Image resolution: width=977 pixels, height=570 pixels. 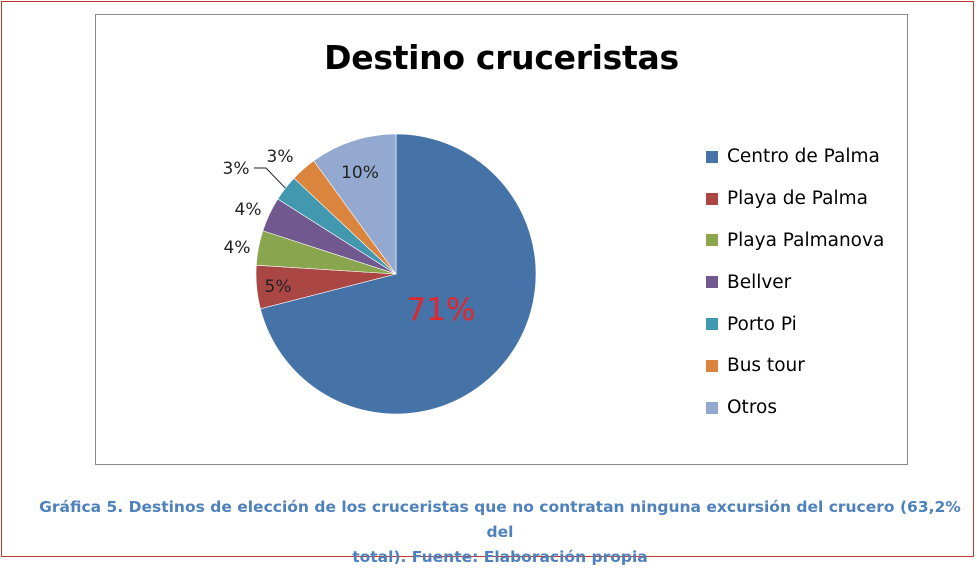 What do you see at coordinates (712, 240) in the screenshot?
I see `legend-swatch-playa-palmanova` at bounding box center [712, 240].